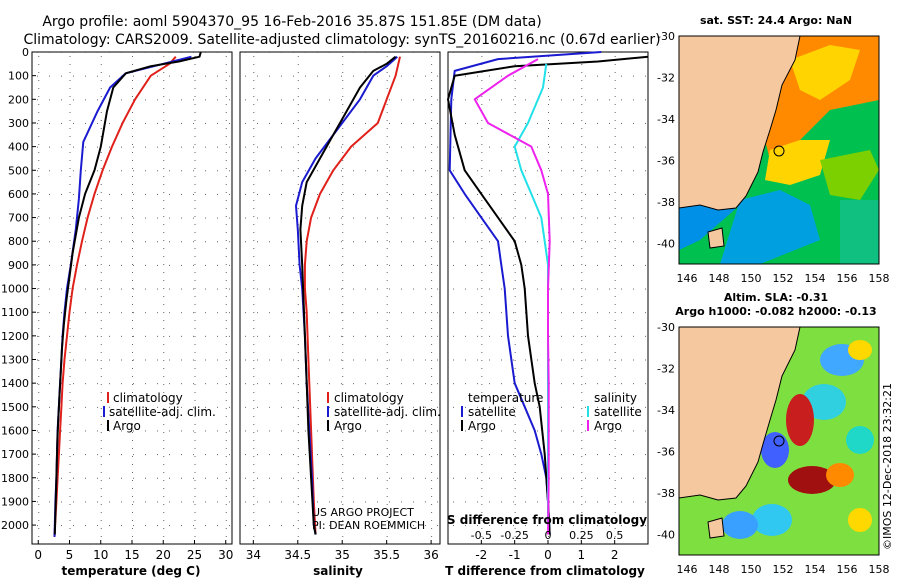 The height and width of the screenshot is (580, 900). I want to click on sla-low-anomaly, so click(772, 520).